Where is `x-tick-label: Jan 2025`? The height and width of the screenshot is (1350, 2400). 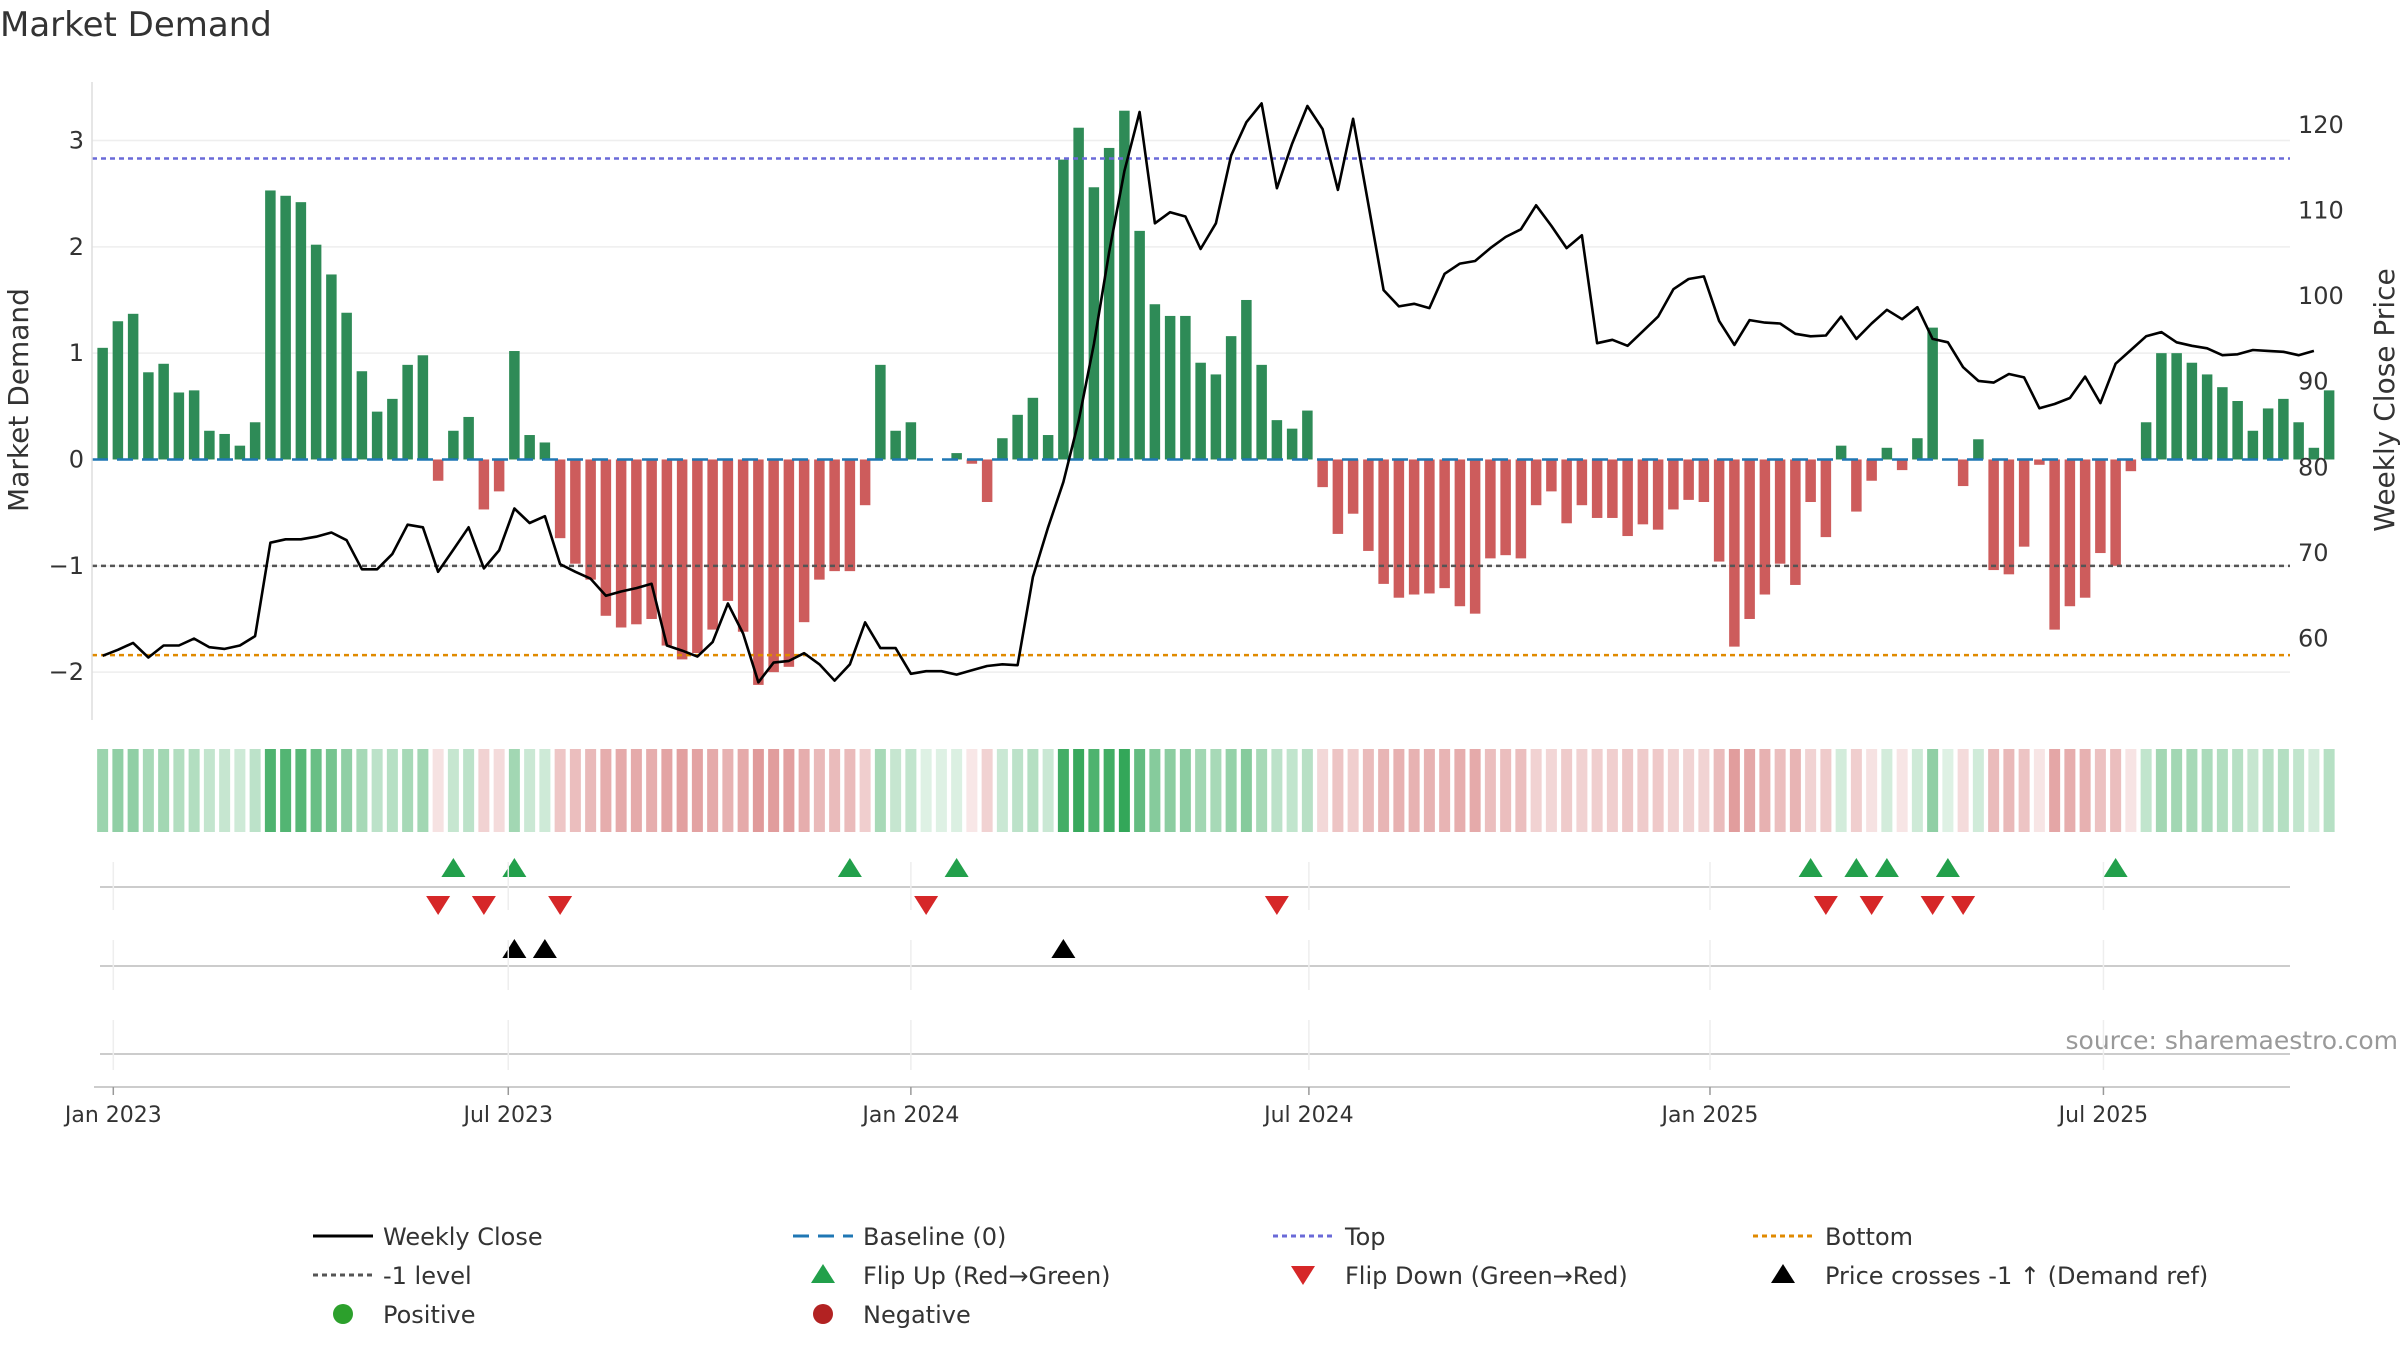
x-tick-label: Jan 2025 is located at coordinates (1709, 1115).